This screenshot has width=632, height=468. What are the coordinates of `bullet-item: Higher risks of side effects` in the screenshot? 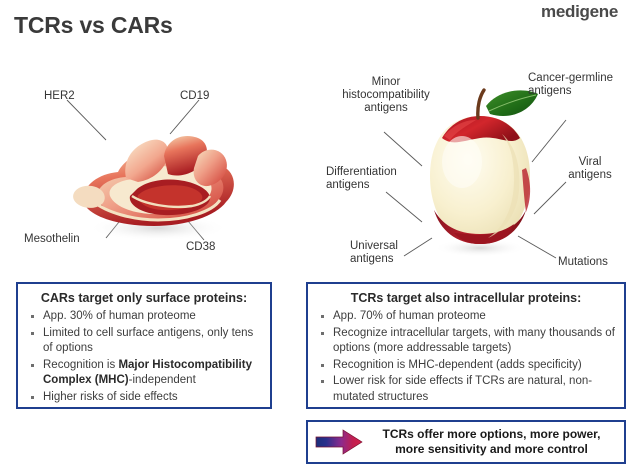 It's located at (145, 398).